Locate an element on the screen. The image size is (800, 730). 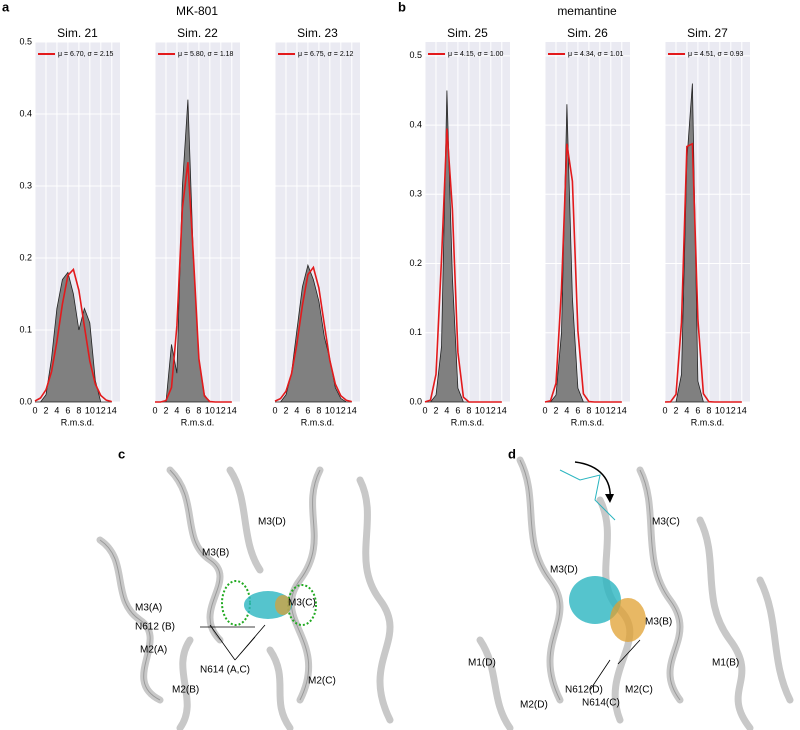
legend-label: μ = 6.75, σ = 2.12 is located at coordinates (326, 54).